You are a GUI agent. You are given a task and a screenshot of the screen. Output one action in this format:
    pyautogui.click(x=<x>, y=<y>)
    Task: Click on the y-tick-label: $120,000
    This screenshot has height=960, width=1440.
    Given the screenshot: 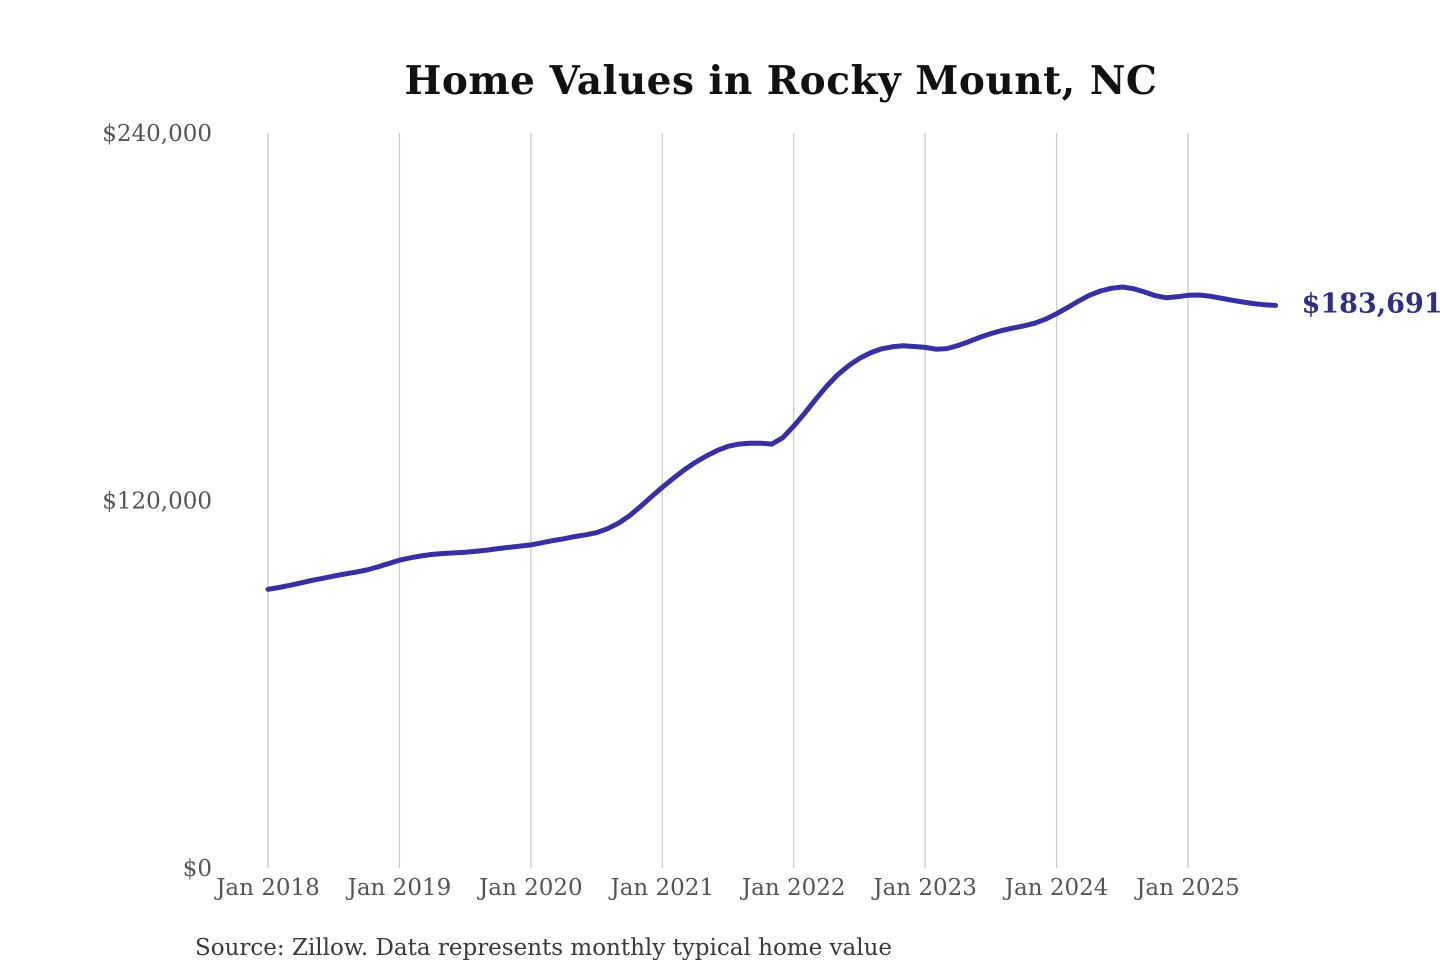 What is the action you would take?
    pyautogui.click(x=157, y=502)
    